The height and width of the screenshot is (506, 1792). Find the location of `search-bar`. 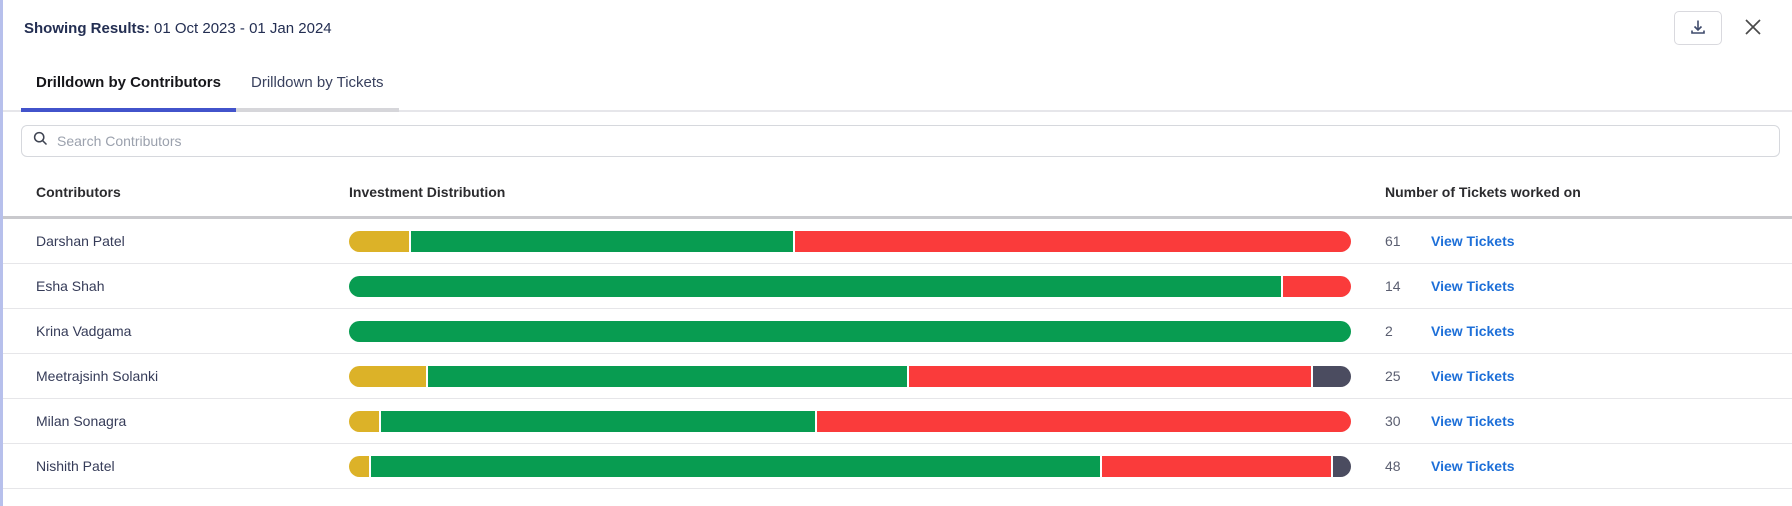

search-bar is located at coordinates (900, 141).